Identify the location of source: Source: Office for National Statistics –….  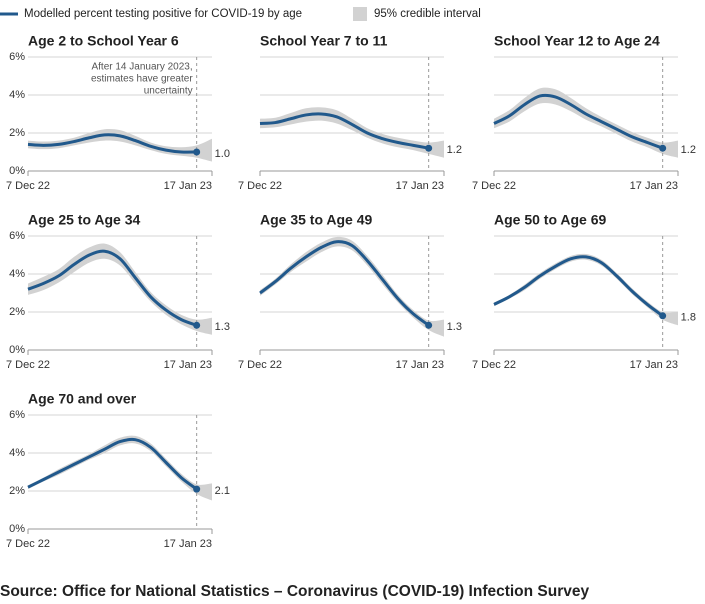
(295, 591).